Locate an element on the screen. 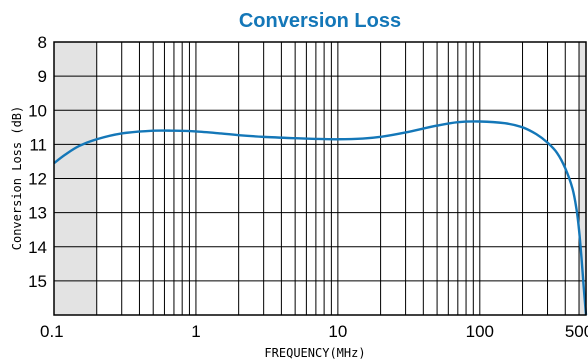 Image resolution: width=588 pixels, height=363 pixels. x-tick-labels: 0.1 1 10 100 500 is located at coordinates (314, 331).